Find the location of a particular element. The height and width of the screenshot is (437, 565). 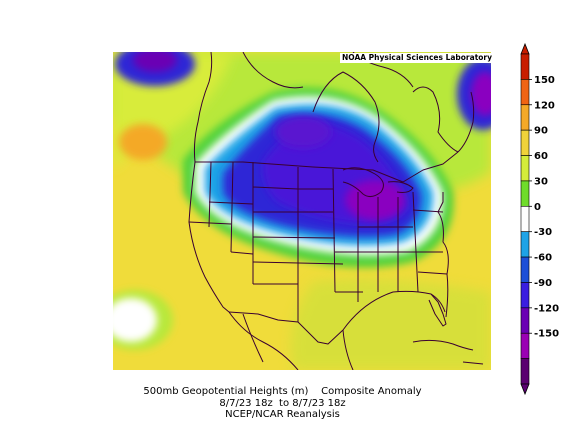

colorbar: 150 120 90 60 30 0 -30 -60 -90 -120 -150 is located at coordinates (539, 219).